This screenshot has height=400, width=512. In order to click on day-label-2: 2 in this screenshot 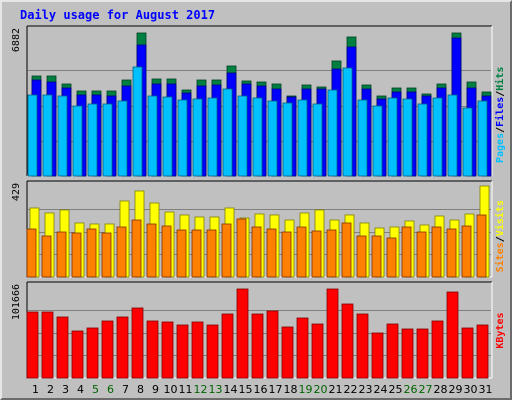, I will do `click(50, 389)`.